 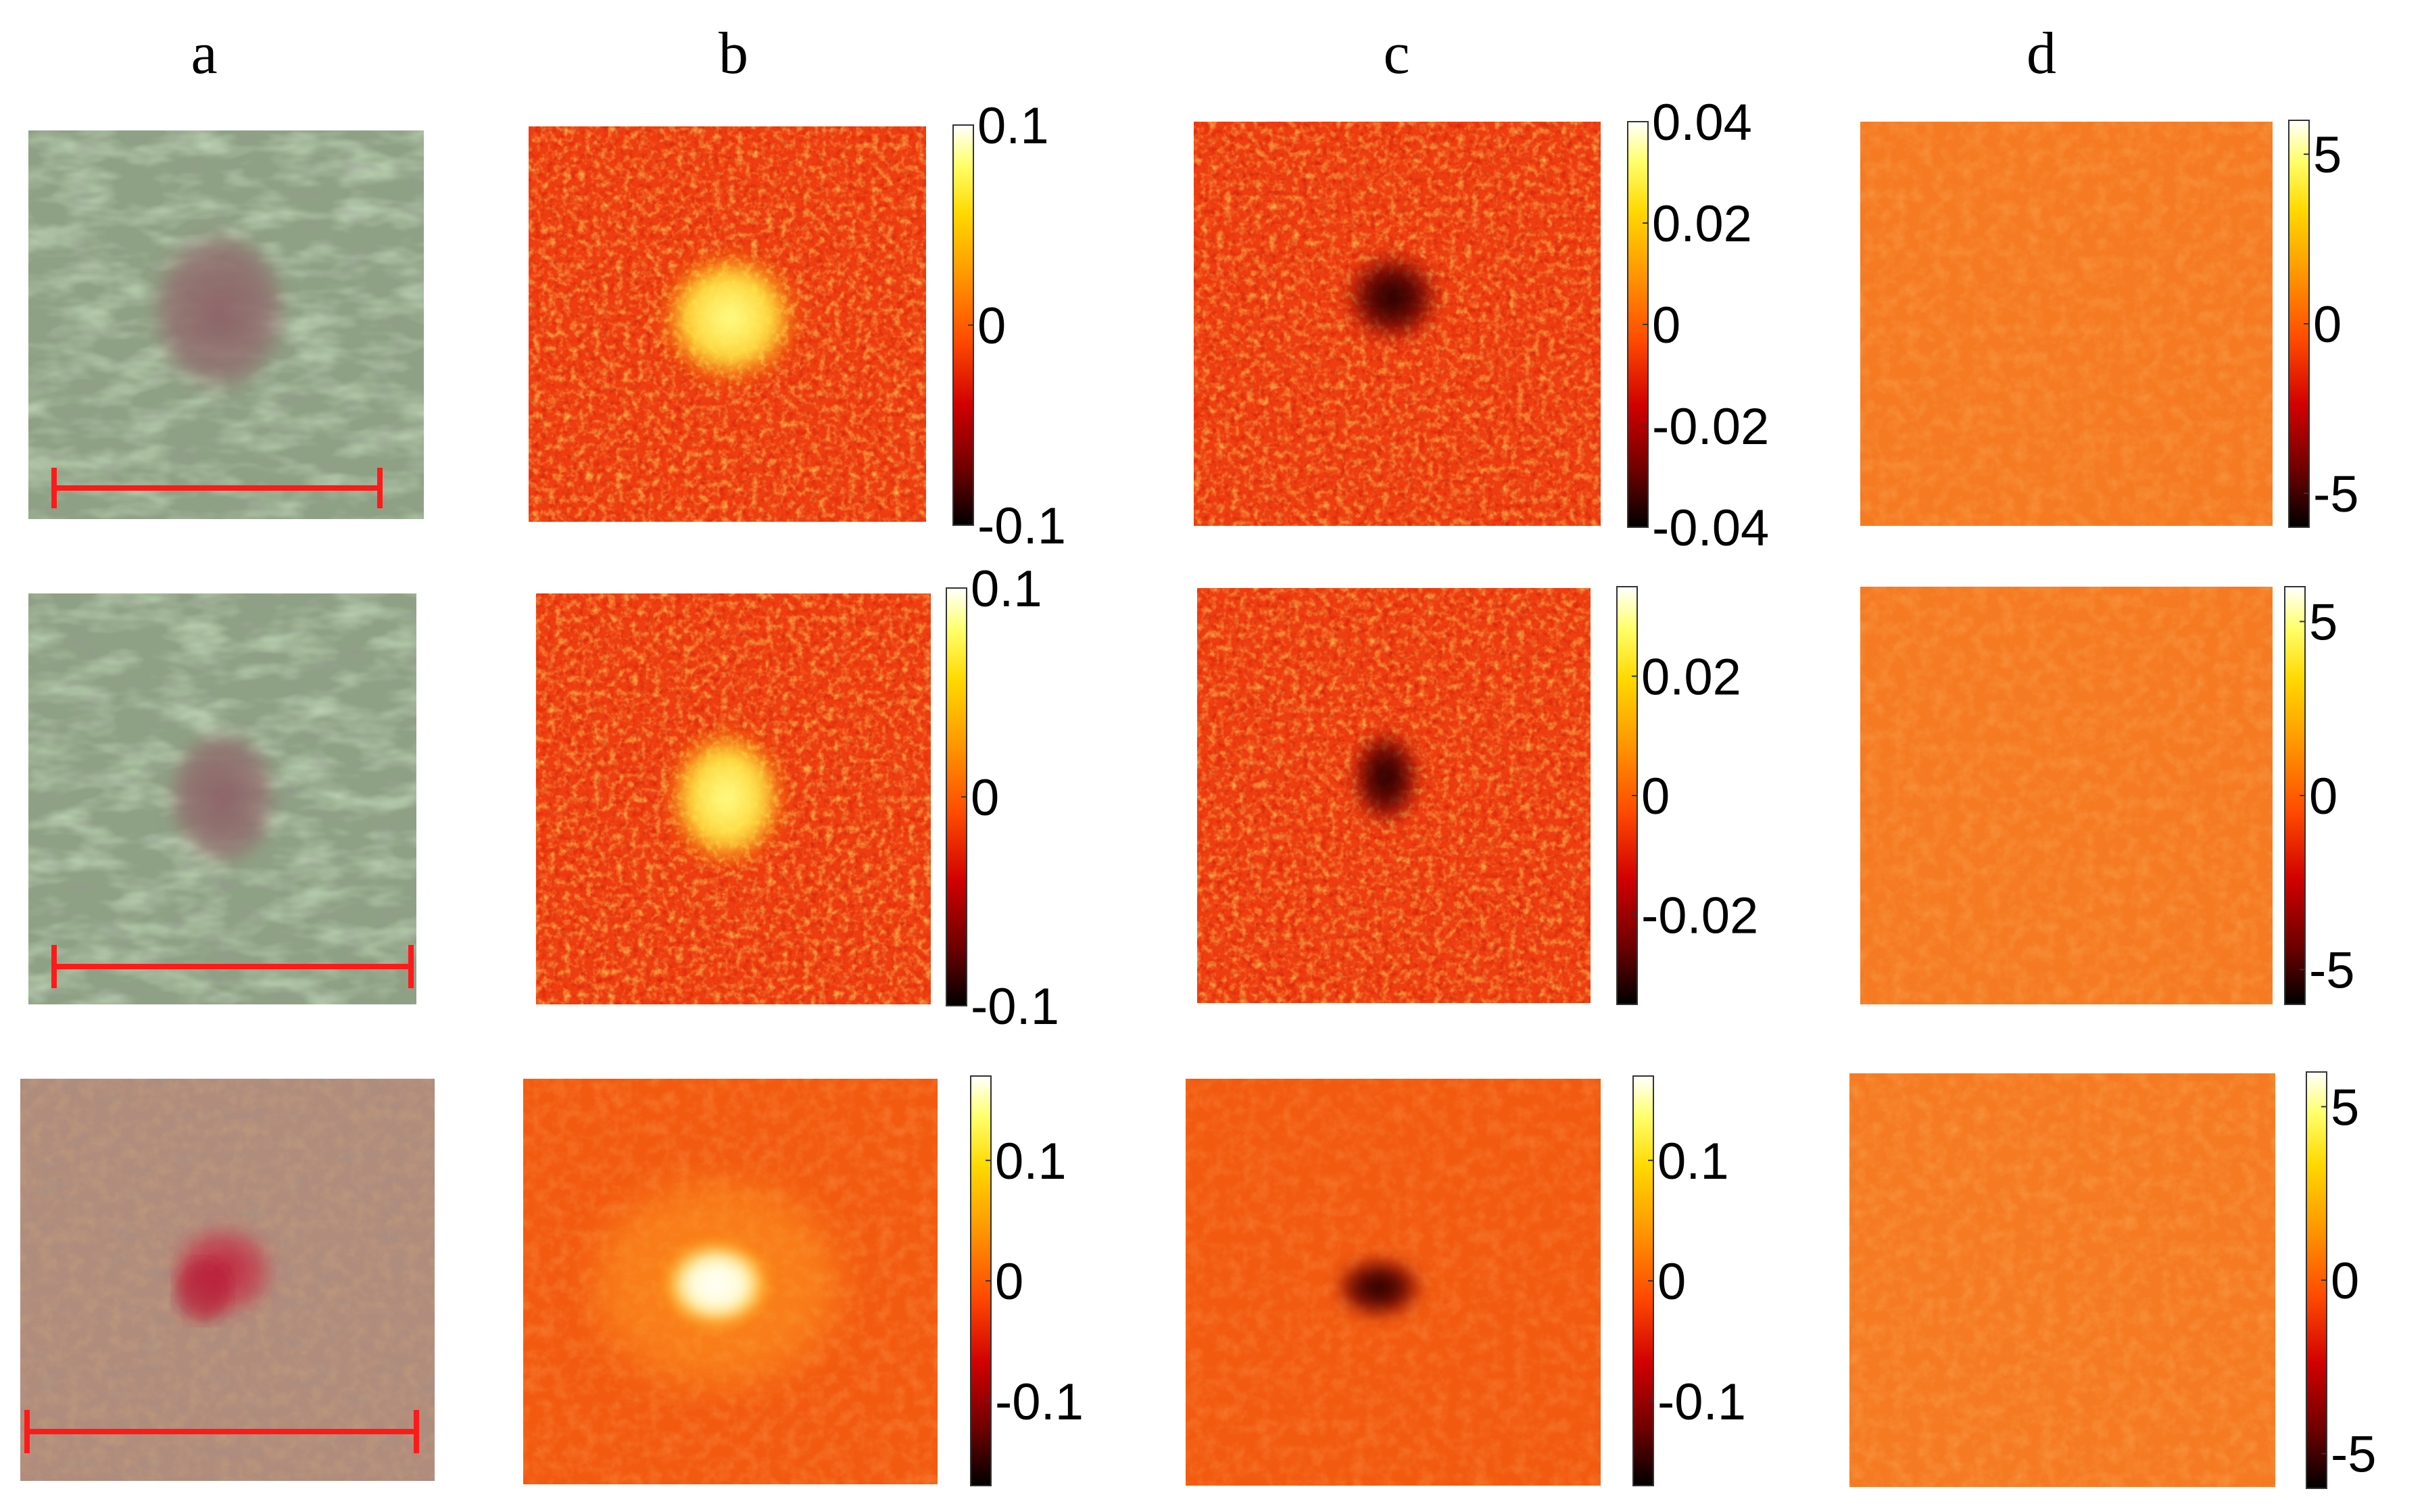 I want to click on colorbar-d-row-3: 5 0 -5, so click(x=2341, y=1280).